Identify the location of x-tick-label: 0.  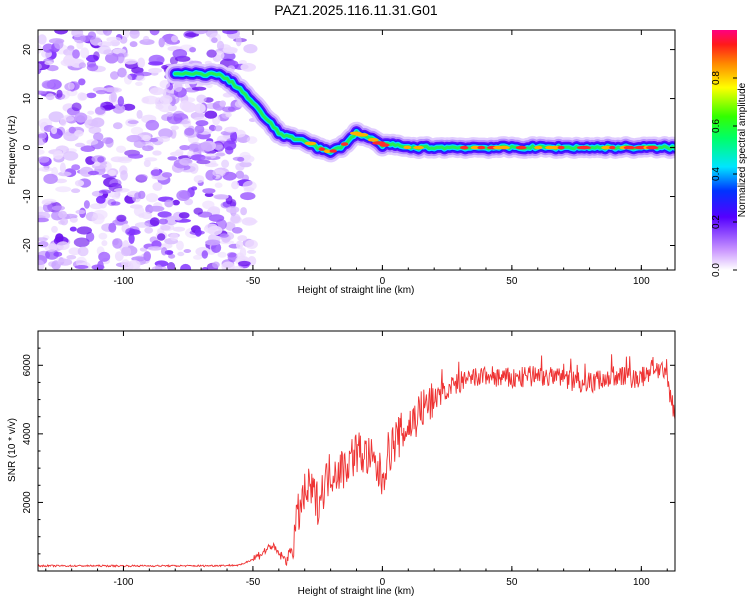
(383, 582).